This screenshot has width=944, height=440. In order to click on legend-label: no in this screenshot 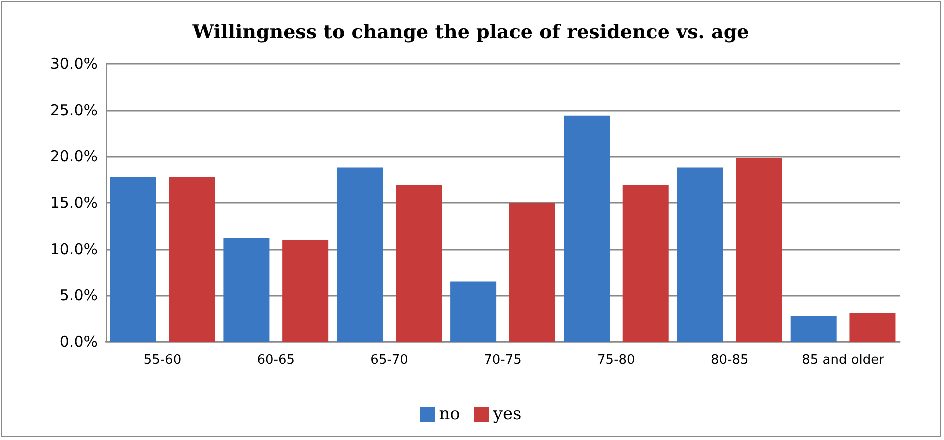, I will do `click(449, 414)`.